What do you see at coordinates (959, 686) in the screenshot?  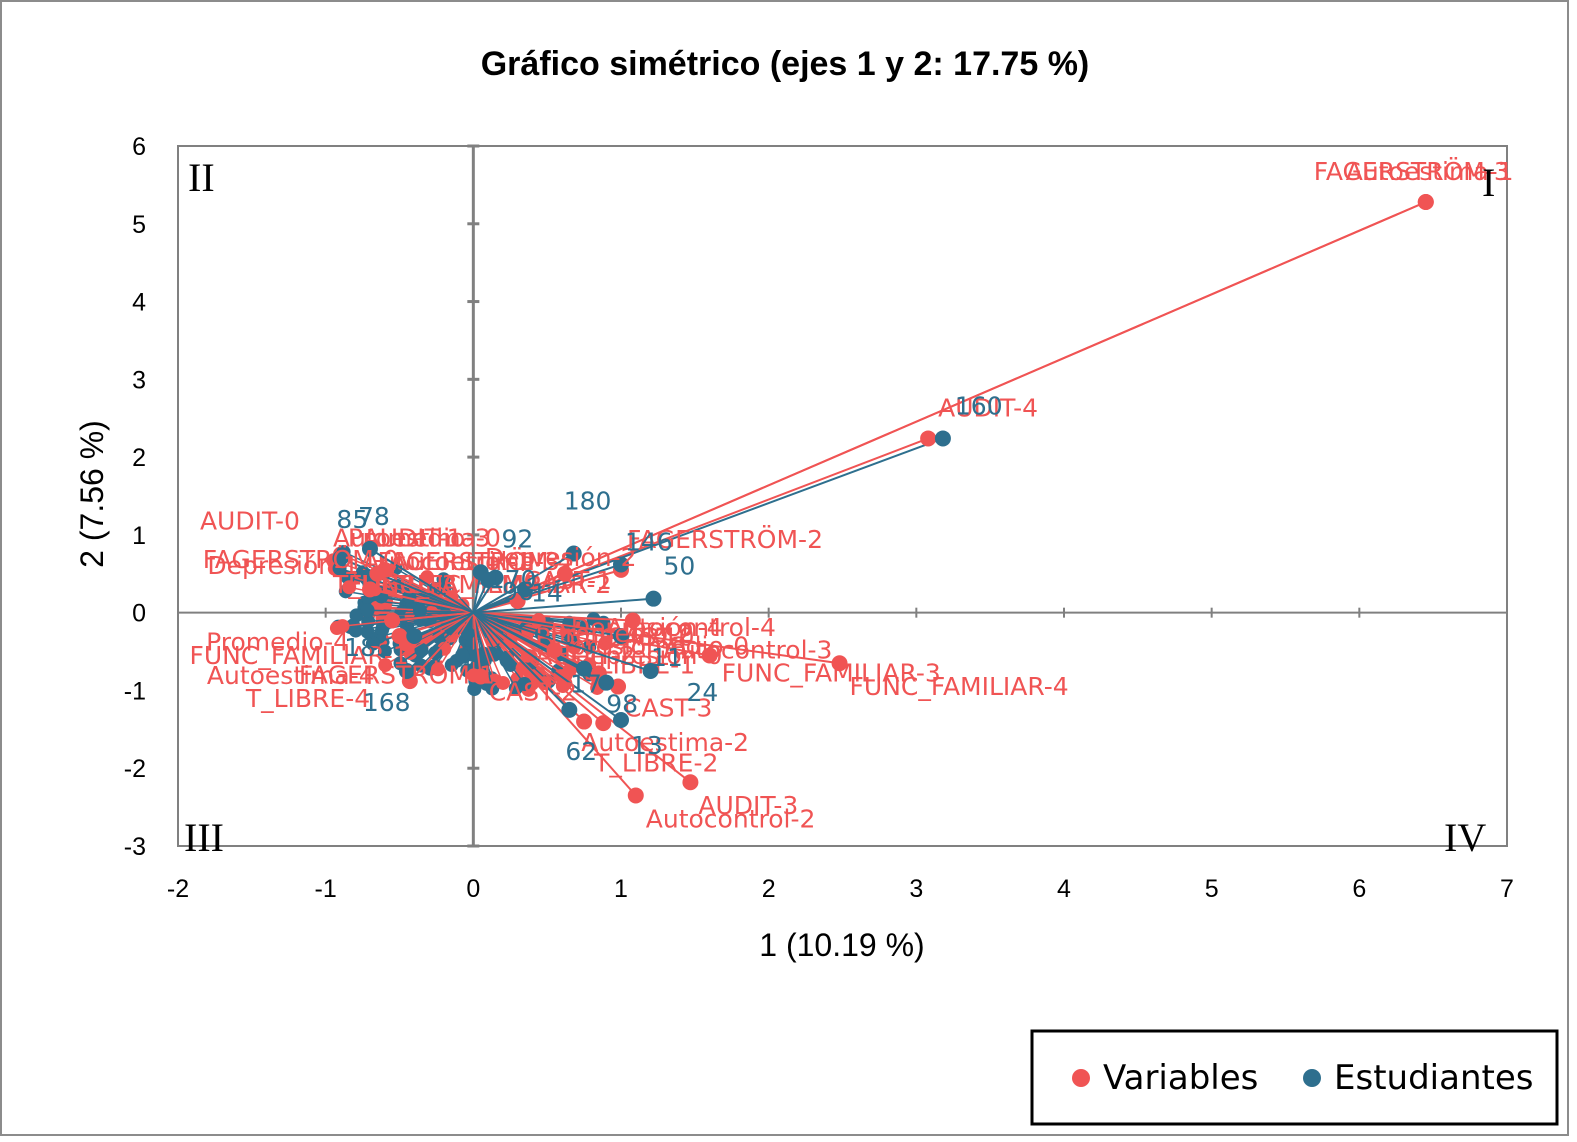 I see `point-label-variables: FUNC_FAMILIAR-4` at bounding box center [959, 686].